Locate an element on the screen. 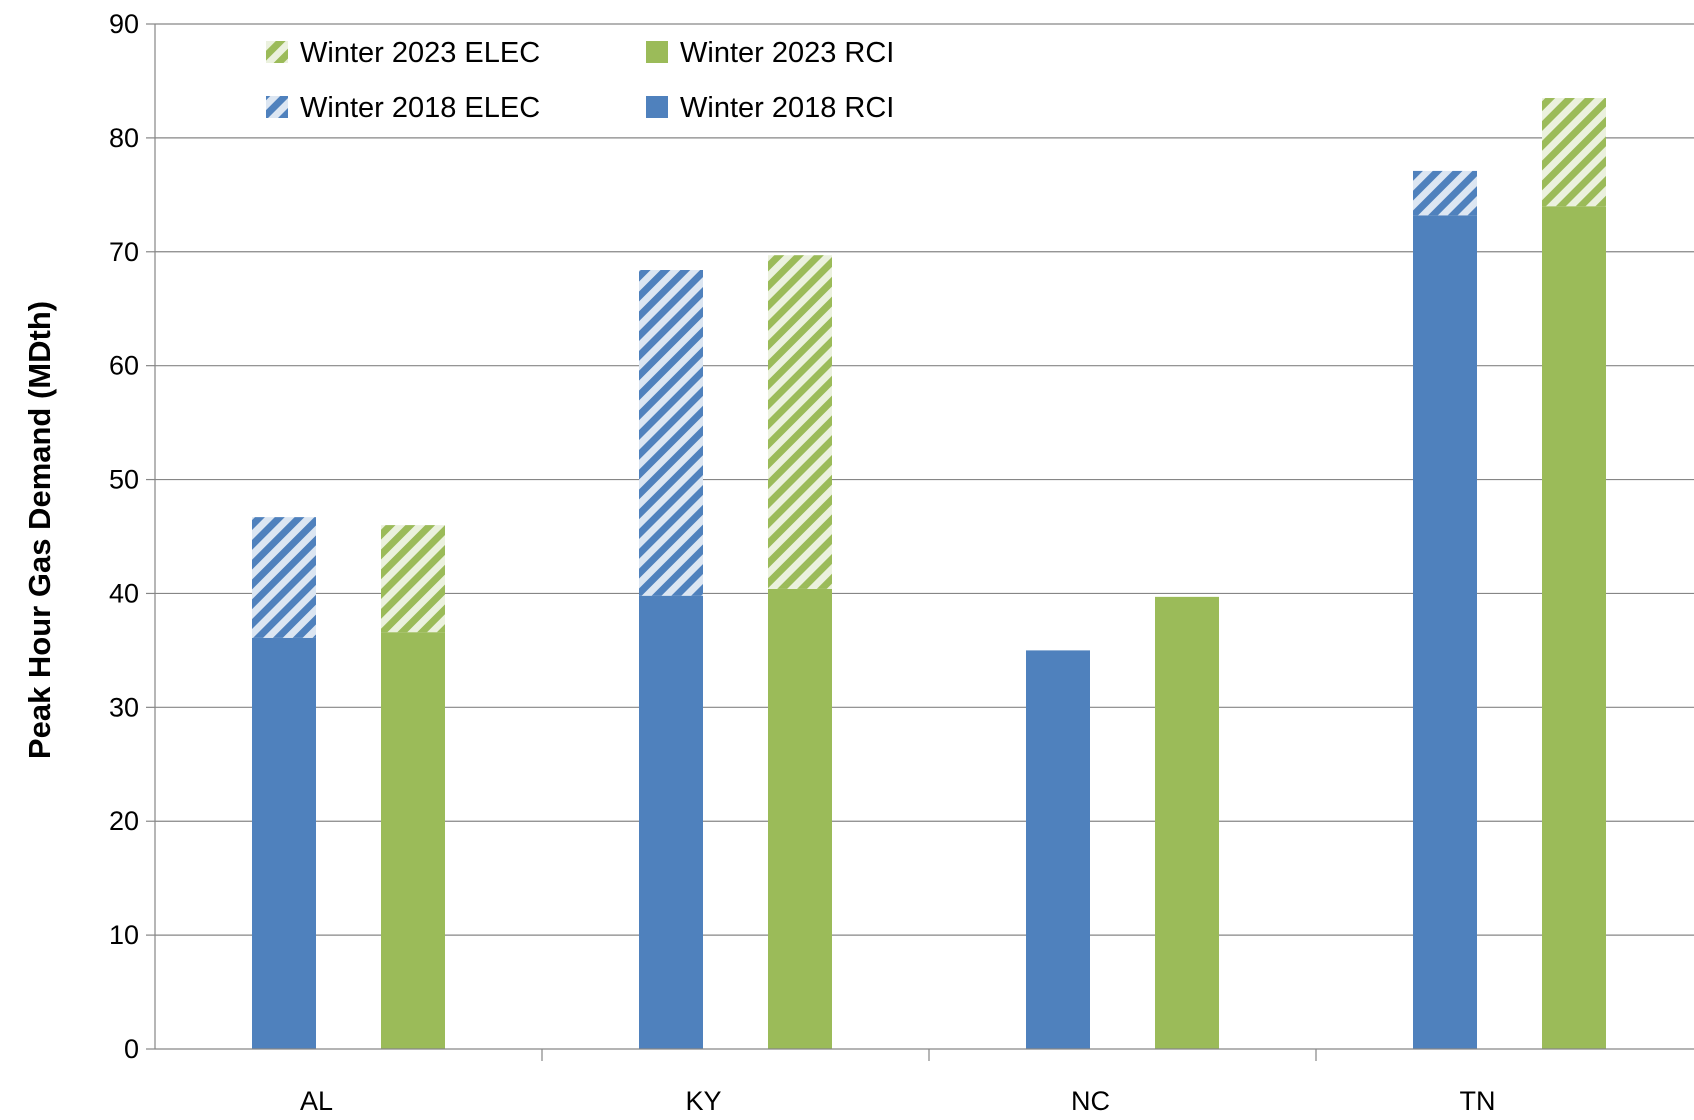  bar-winter-2018-elec-ky is located at coordinates (671, 433).